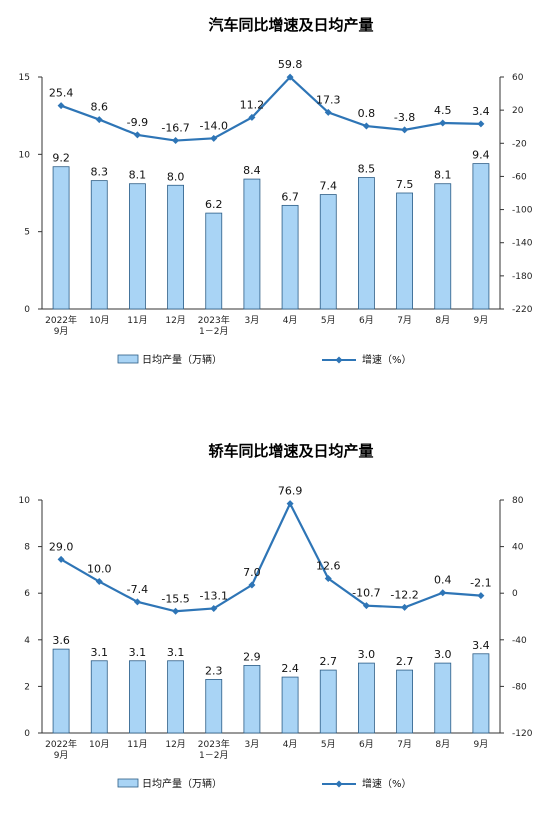 The height and width of the screenshot is (819, 560). What do you see at coordinates (99, 569) in the screenshot?
I see `growth-value-label: 10.0` at bounding box center [99, 569].